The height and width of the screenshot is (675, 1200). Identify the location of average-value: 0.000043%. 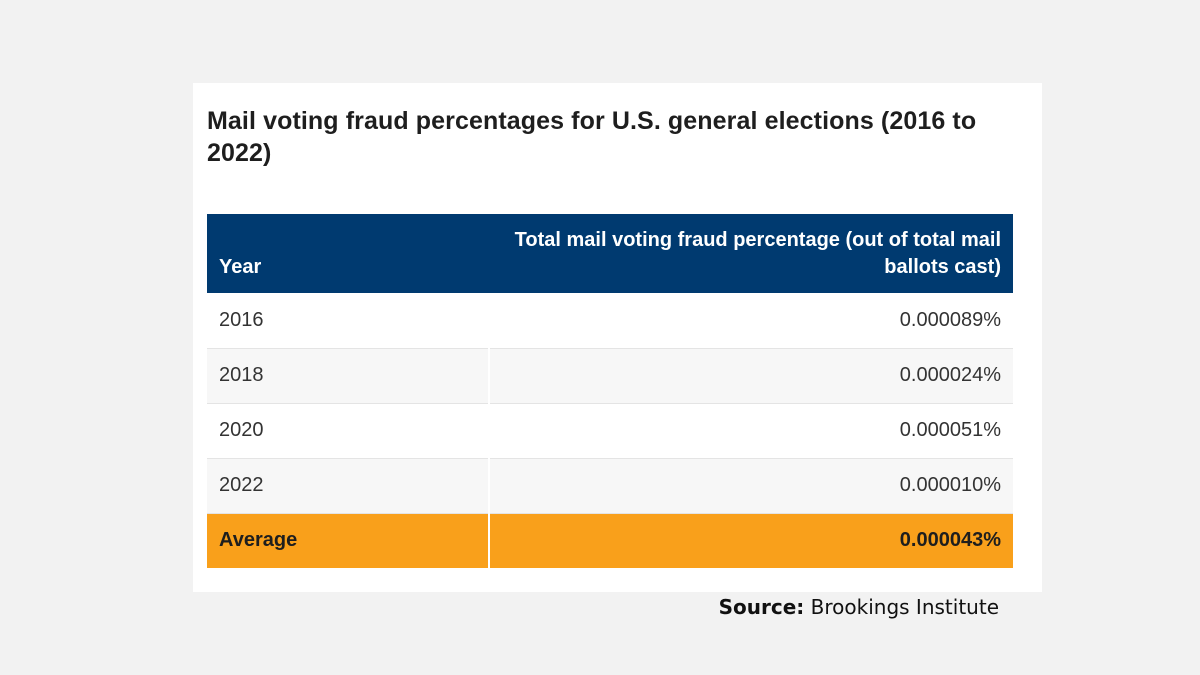
(751, 540).